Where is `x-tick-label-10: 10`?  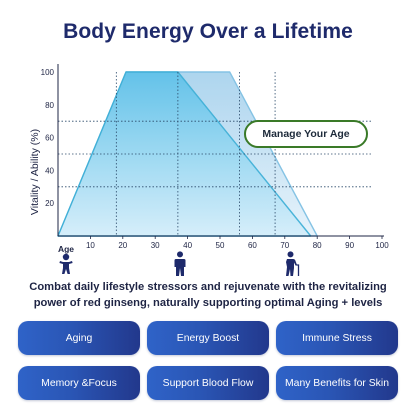
x-tick-label-10: 10 is located at coordinates (90, 245).